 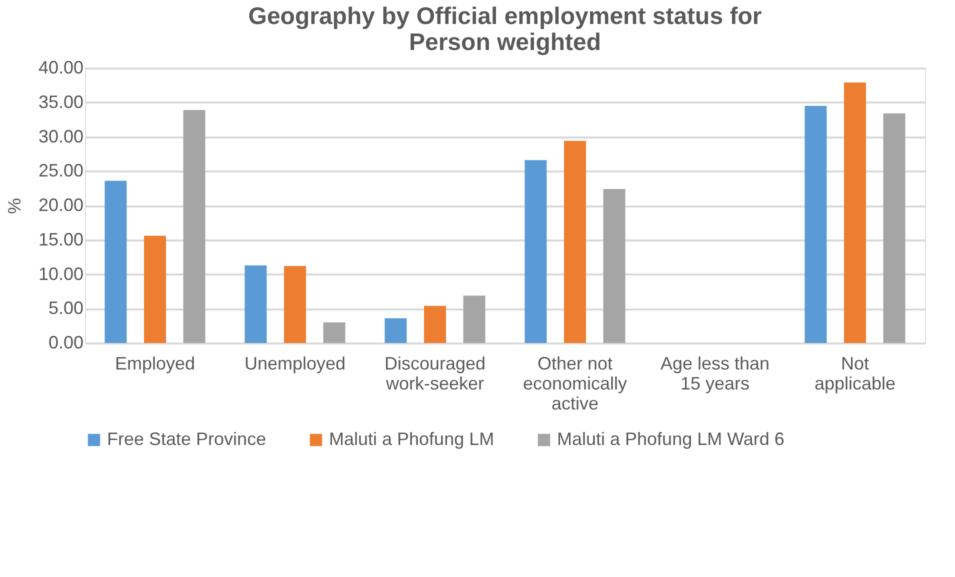 I want to click on x-tick-label: Age less than 15 years, so click(x=715, y=374).